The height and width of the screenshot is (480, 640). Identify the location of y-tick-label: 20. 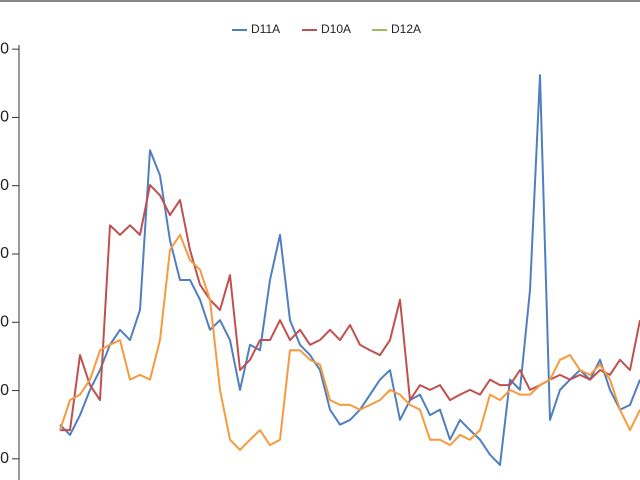
(4, 390).